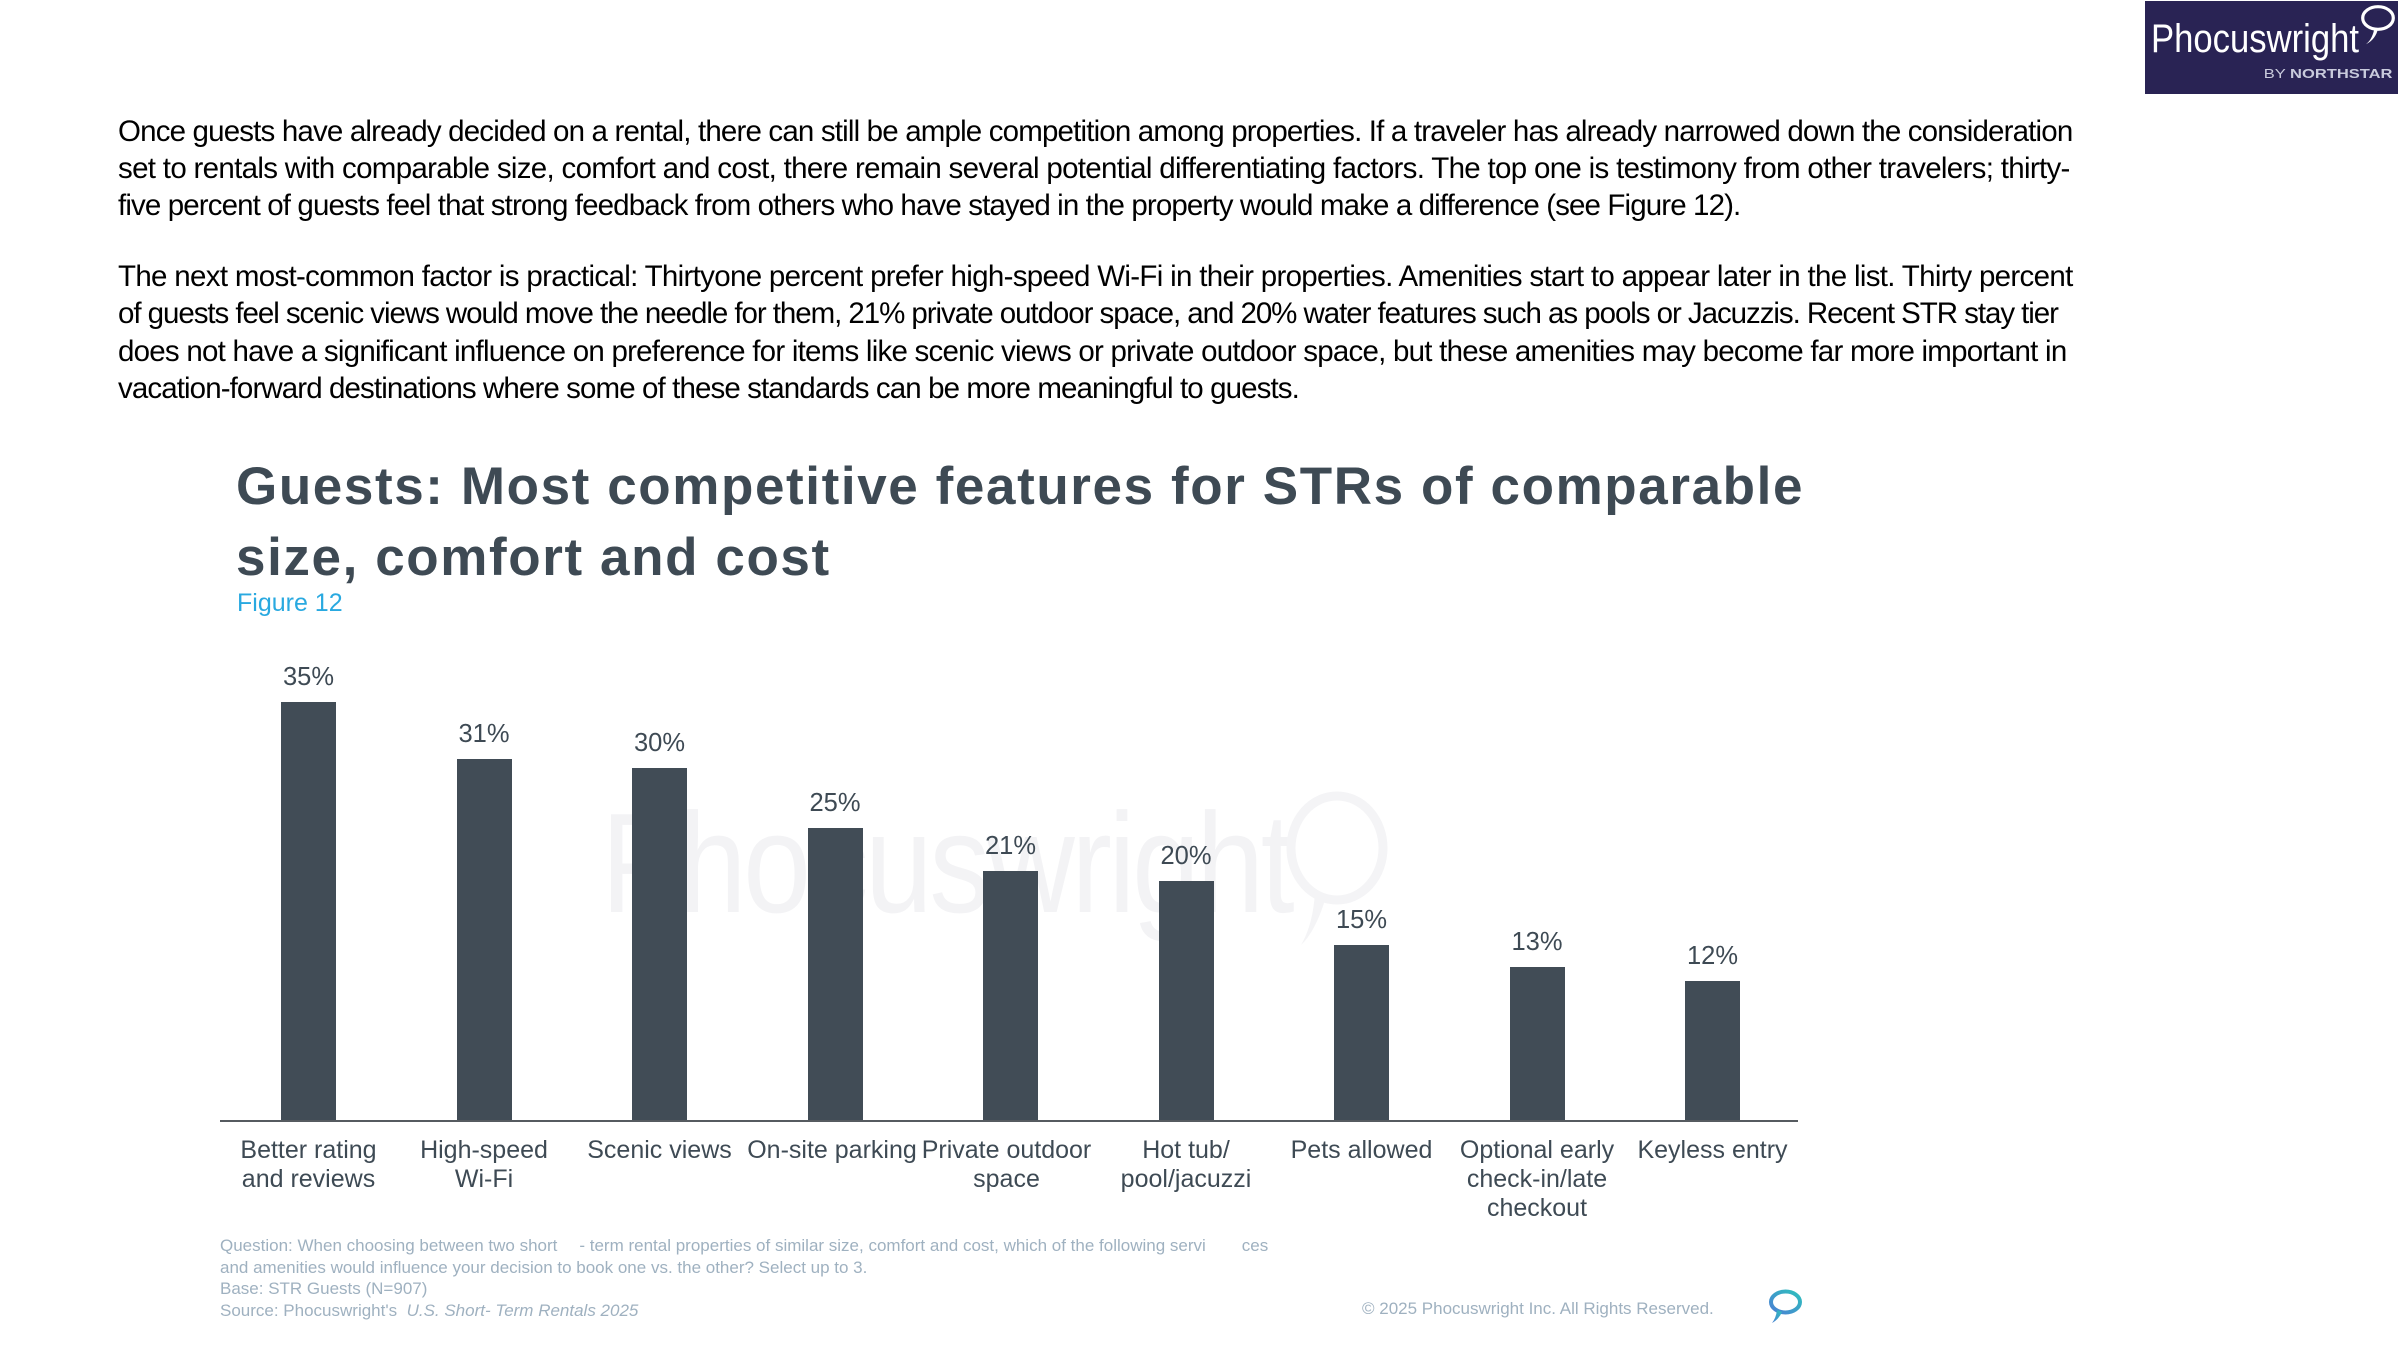 This screenshot has height=1350, width=2400. I want to click on svg-text: BY NORTHSTAR, so click(2328, 74).